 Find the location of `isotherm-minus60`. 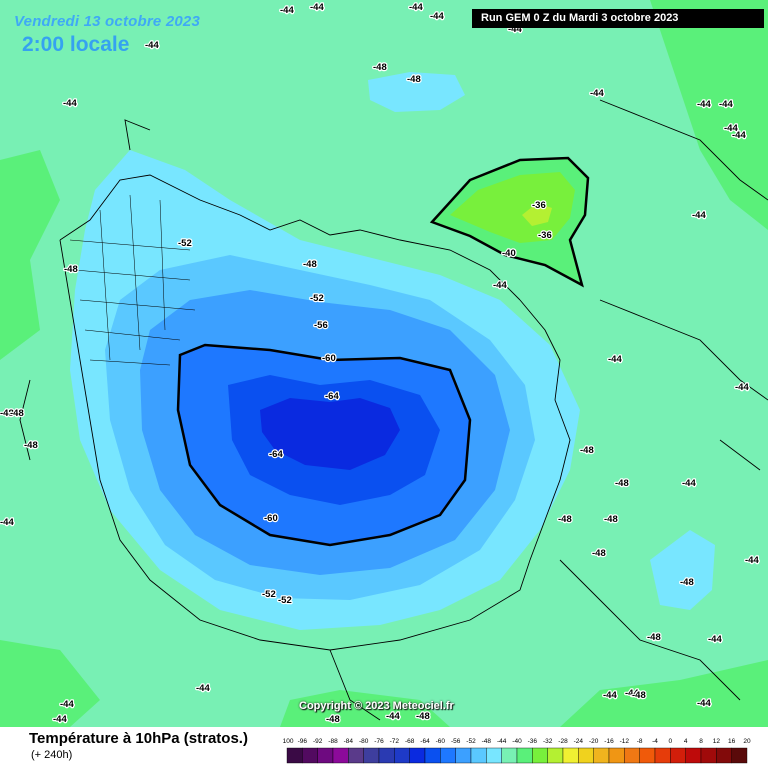

isotherm-minus60 is located at coordinates (324, 445).